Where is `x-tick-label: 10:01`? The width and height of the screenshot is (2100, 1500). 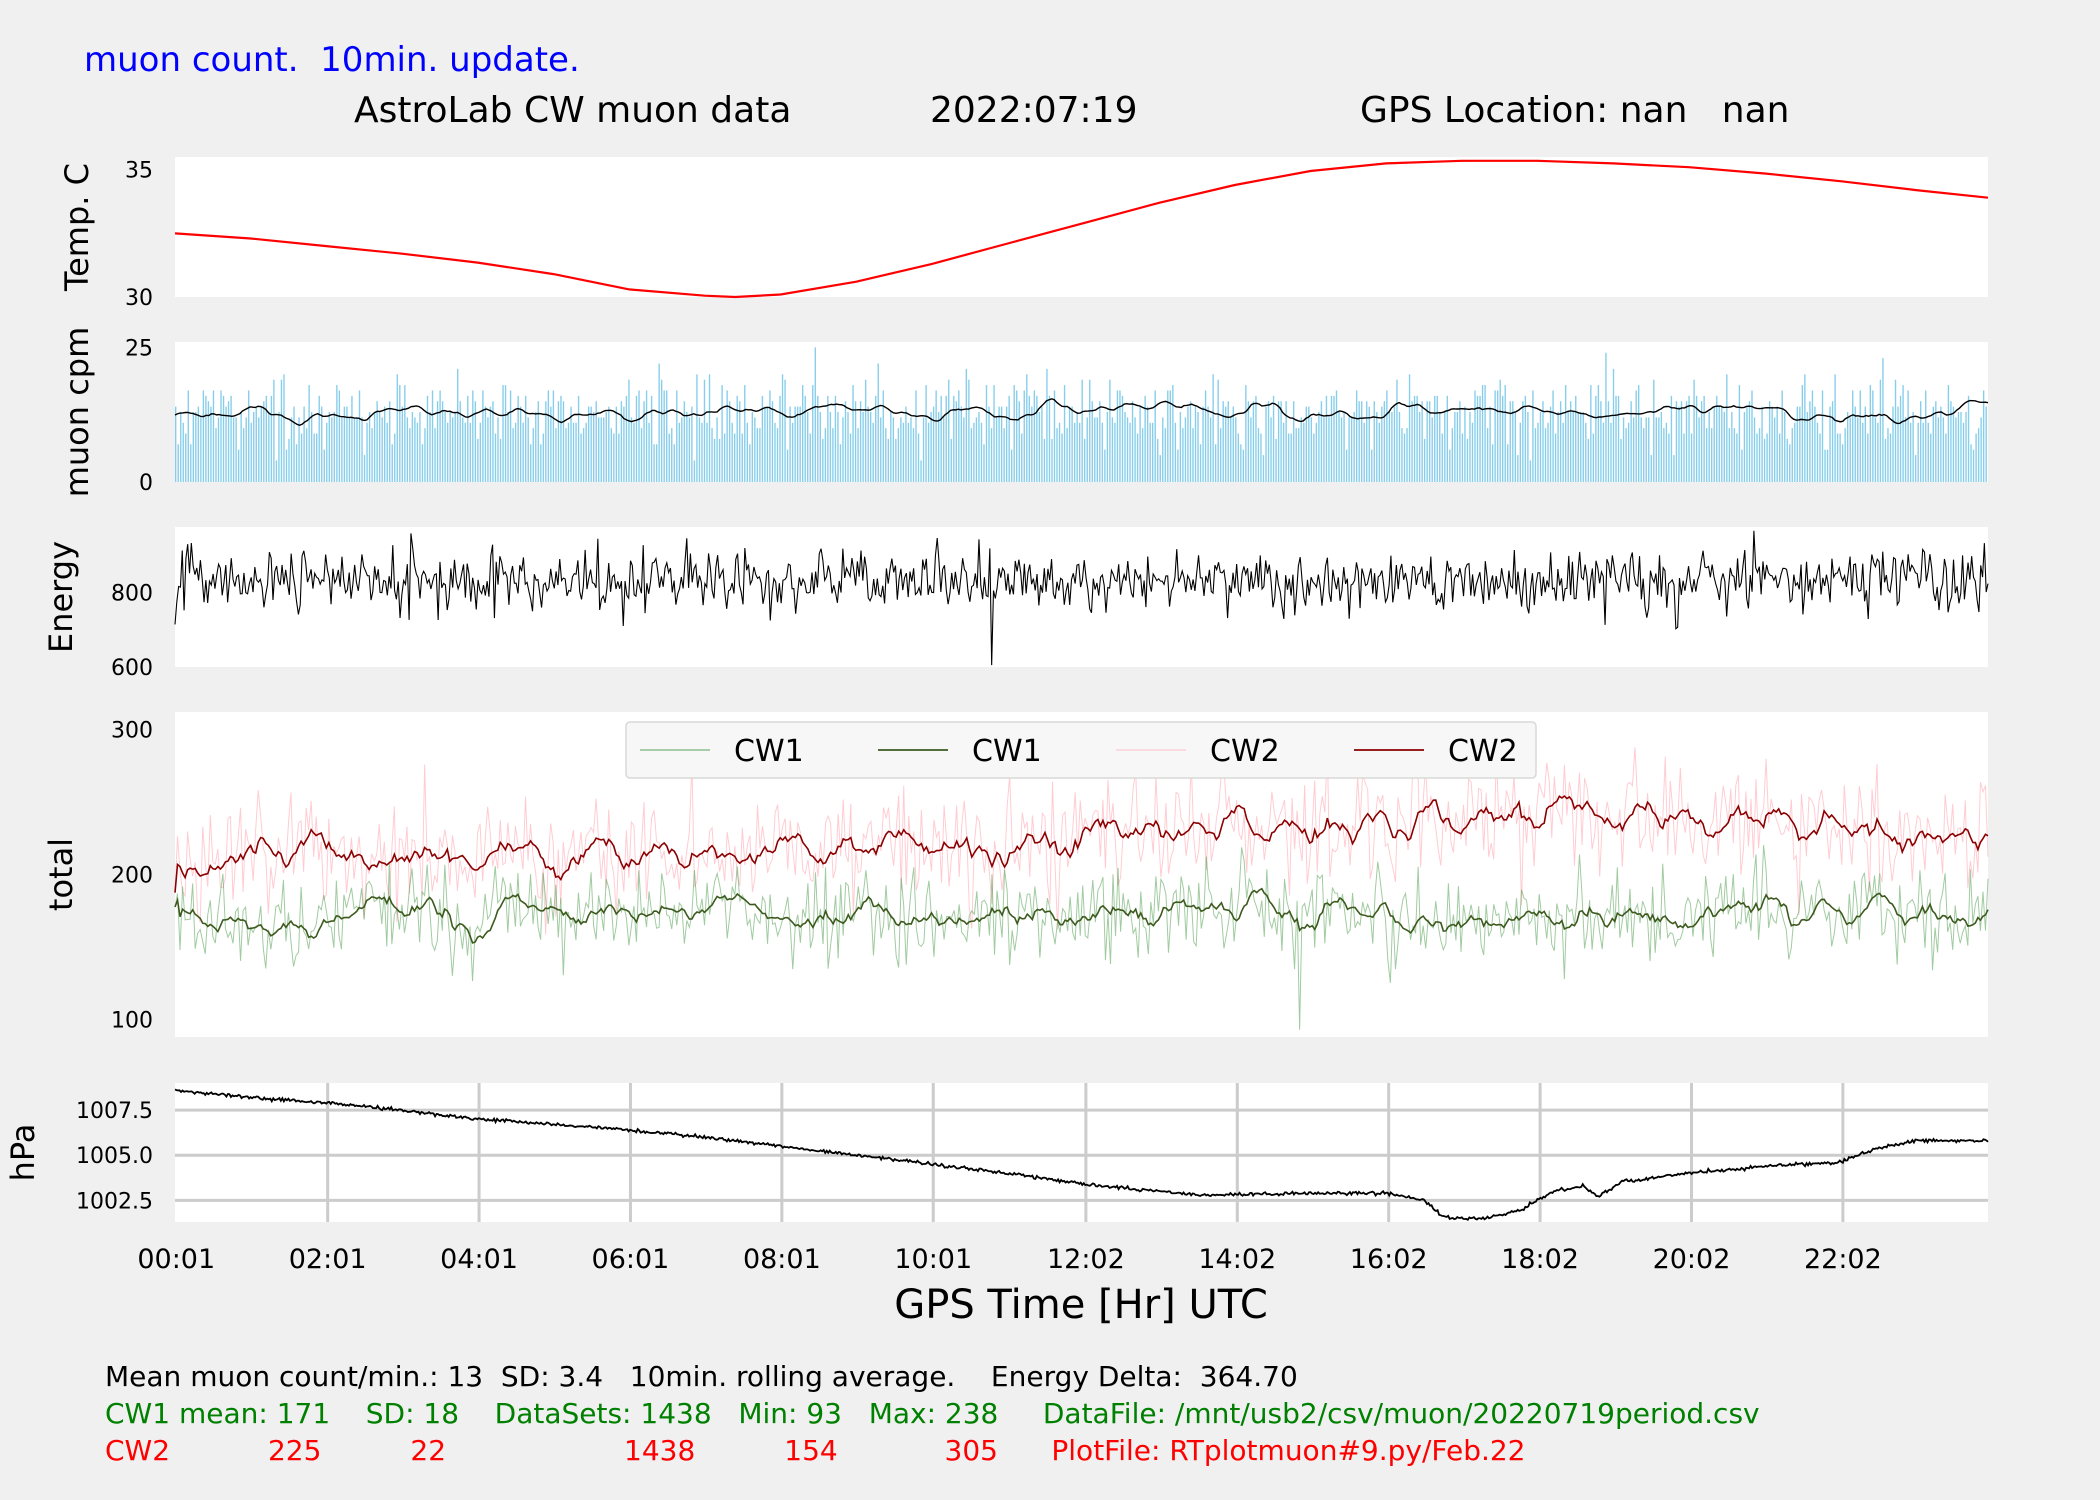
x-tick-label: 10:01 is located at coordinates (933, 1259).